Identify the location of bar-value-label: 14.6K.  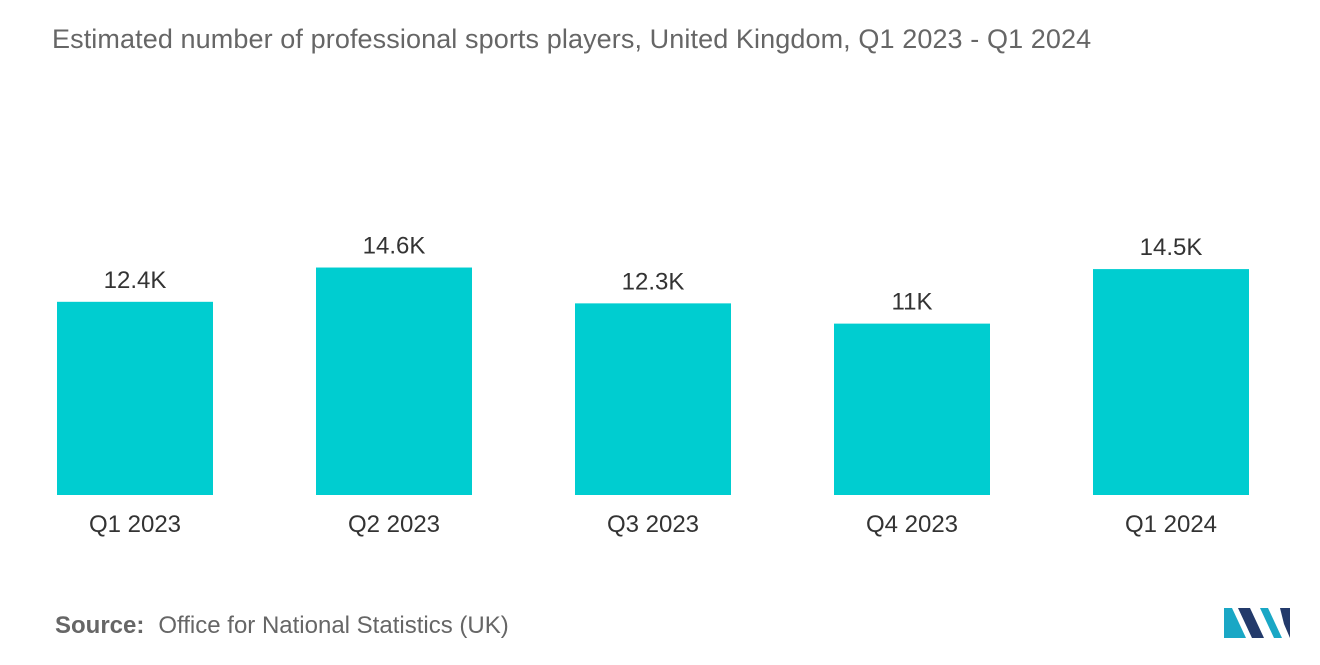
(394, 246).